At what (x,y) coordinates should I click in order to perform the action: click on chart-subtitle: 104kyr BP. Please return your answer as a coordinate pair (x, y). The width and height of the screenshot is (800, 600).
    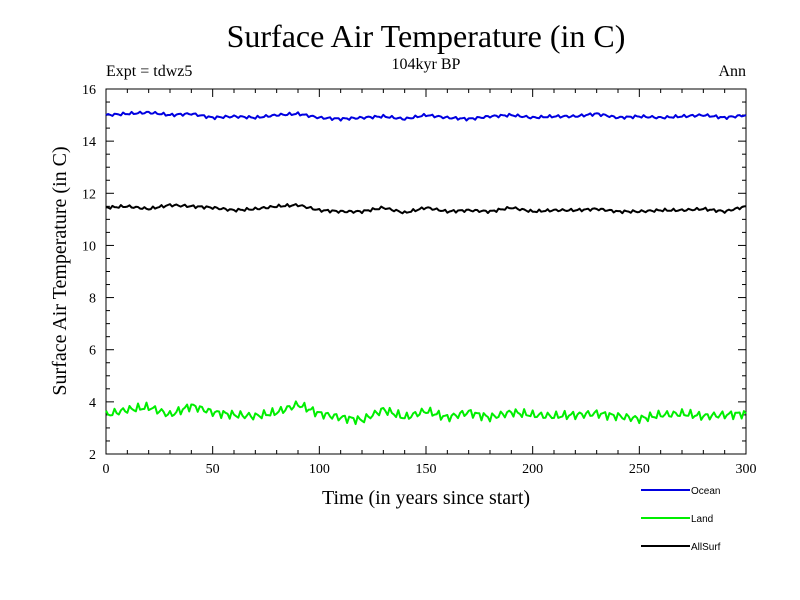
    Looking at the image, I should click on (426, 64).